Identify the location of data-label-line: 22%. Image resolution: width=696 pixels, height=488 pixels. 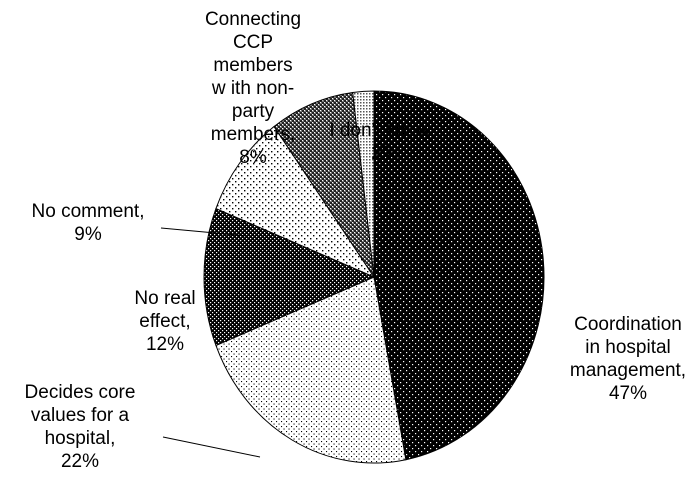
(80, 461).